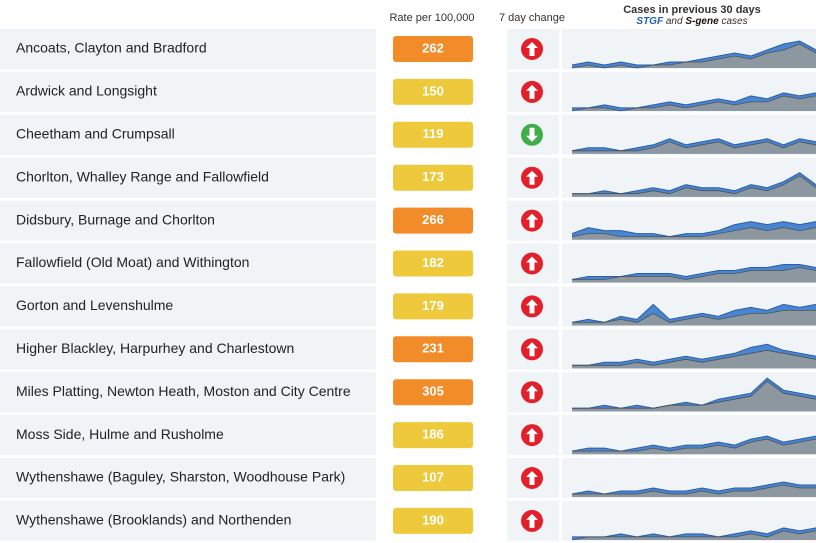 Image resolution: width=816 pixels, height=543 pixels. I want to click on sparkline-subtitle: STGF and S-gene cases, so click(691, 21).